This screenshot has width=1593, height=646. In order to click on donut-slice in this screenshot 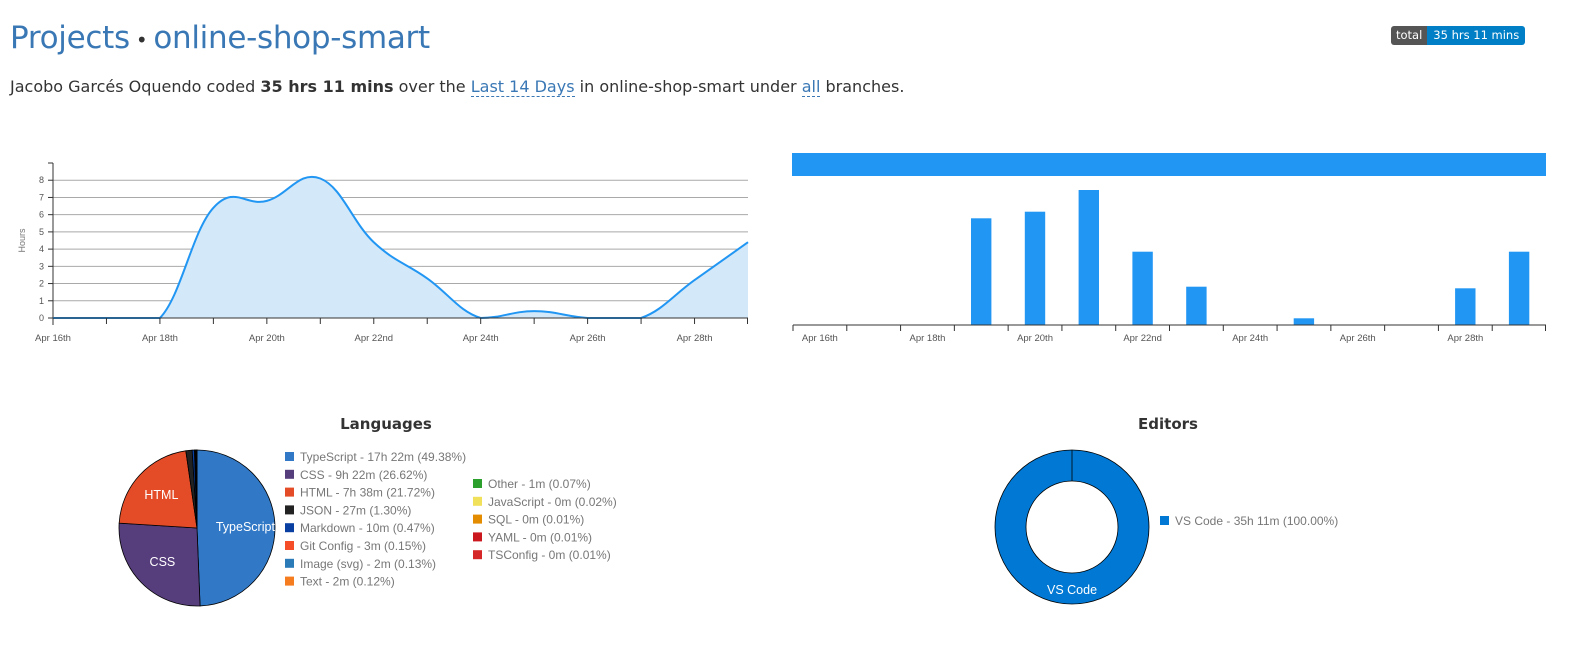, I will do `click(1072, 527)`.